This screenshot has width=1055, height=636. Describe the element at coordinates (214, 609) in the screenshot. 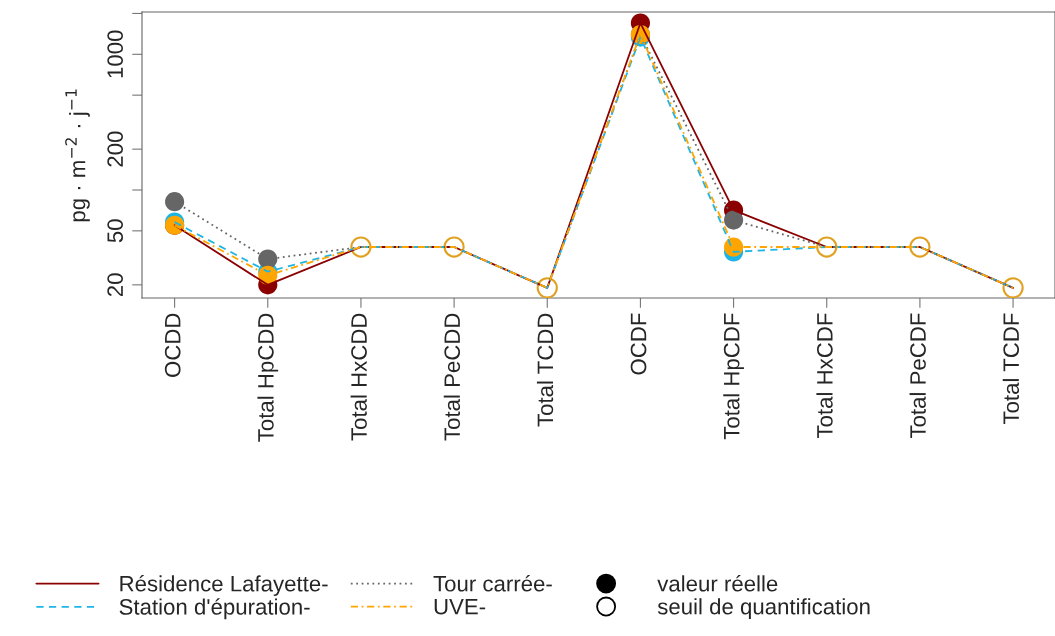

I see `legend-label: Station d'épuration-` at that location.